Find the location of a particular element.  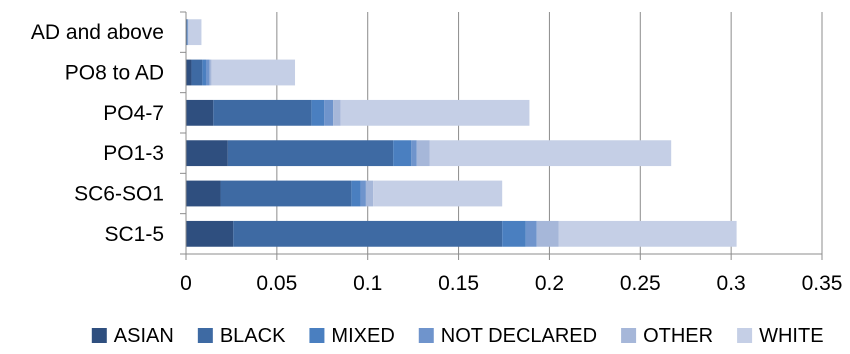

category-label-2: PO4-7 is located at coordinates (133, 113).